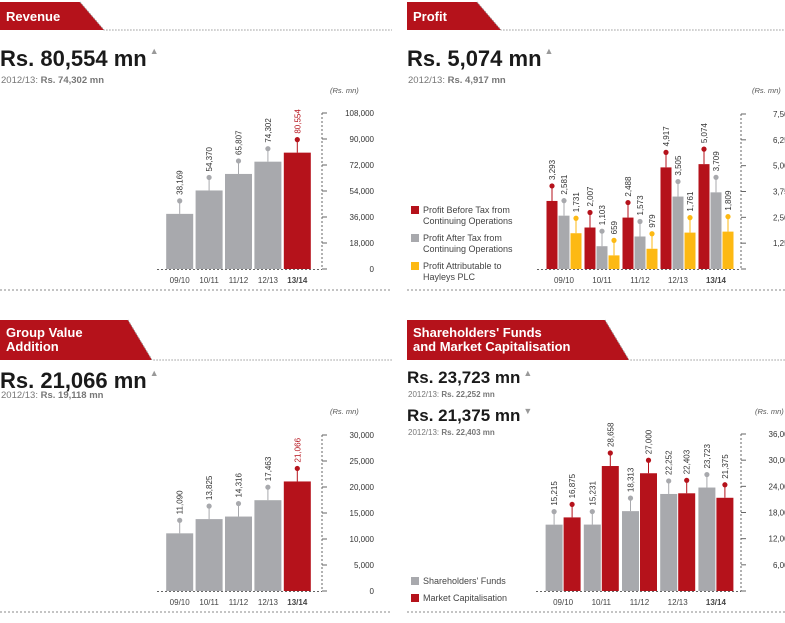 This screenshot has width=785, height=623. I want to click on section-title-text: Profit, so click(430, 16).